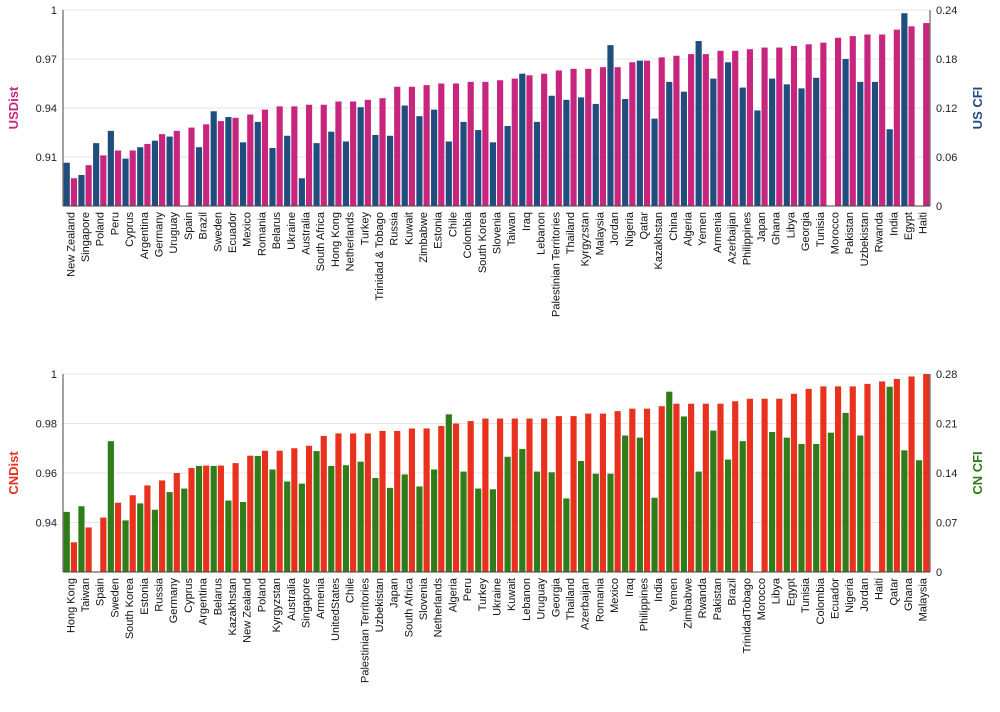 This screenshot has width=1000, height=712. I want to click on cn-category-label: Sweden, so click(115, 598).